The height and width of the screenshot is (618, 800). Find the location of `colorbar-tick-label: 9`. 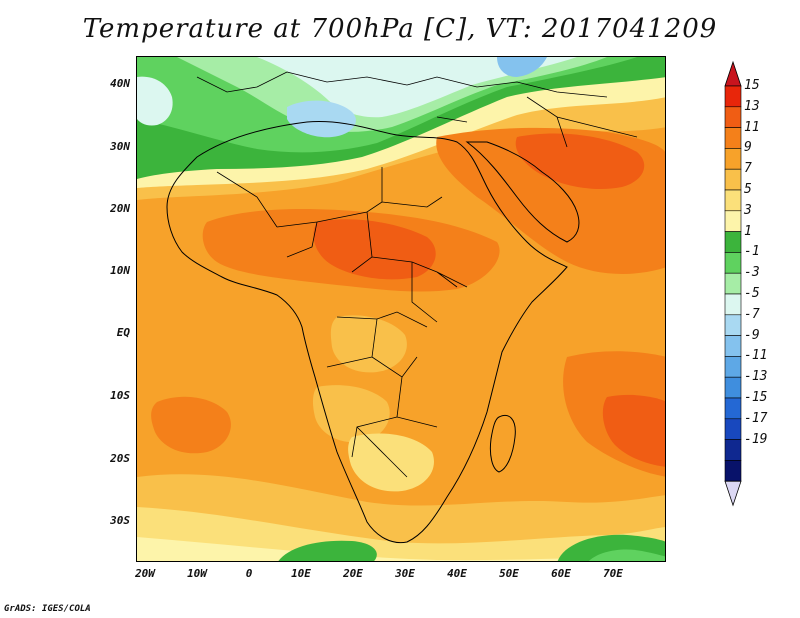

colorbar-tick-label: 9 is located at coordinates (748, 148).